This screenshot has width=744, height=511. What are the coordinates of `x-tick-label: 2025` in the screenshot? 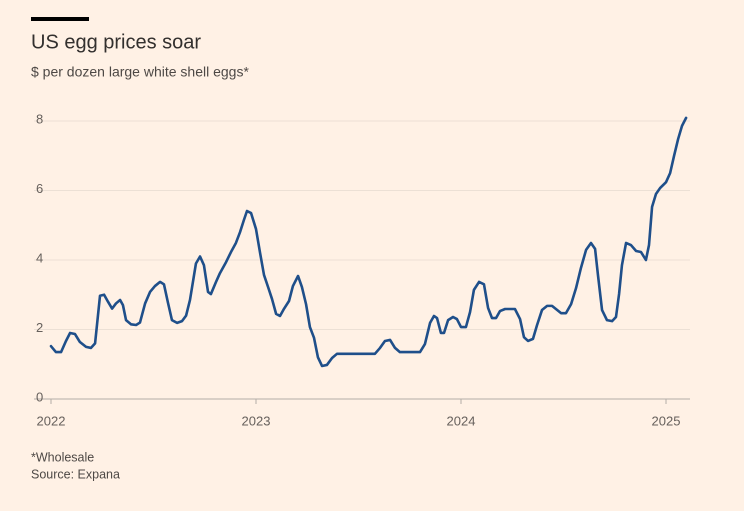 It's located at (666, 420).